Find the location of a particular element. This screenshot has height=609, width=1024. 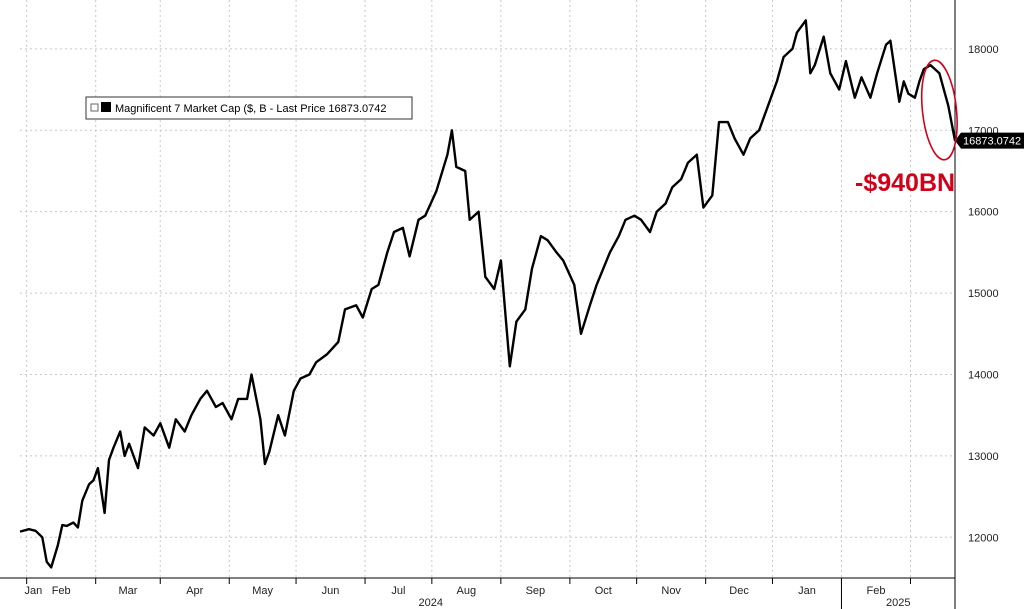

x-tick-label: Aug is located at coordinates (467, 591).